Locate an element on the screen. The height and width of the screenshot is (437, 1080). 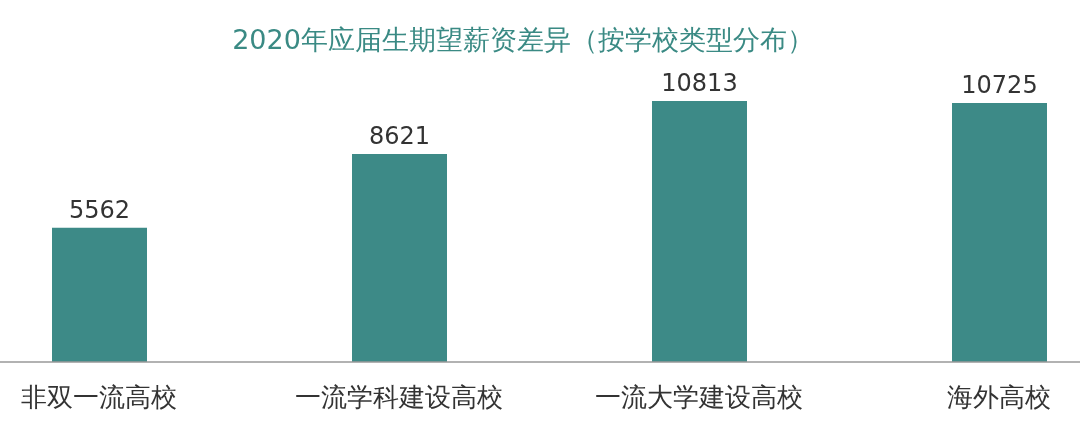
x-tick-label: 海外高校 is located at coordinates (999, 397).